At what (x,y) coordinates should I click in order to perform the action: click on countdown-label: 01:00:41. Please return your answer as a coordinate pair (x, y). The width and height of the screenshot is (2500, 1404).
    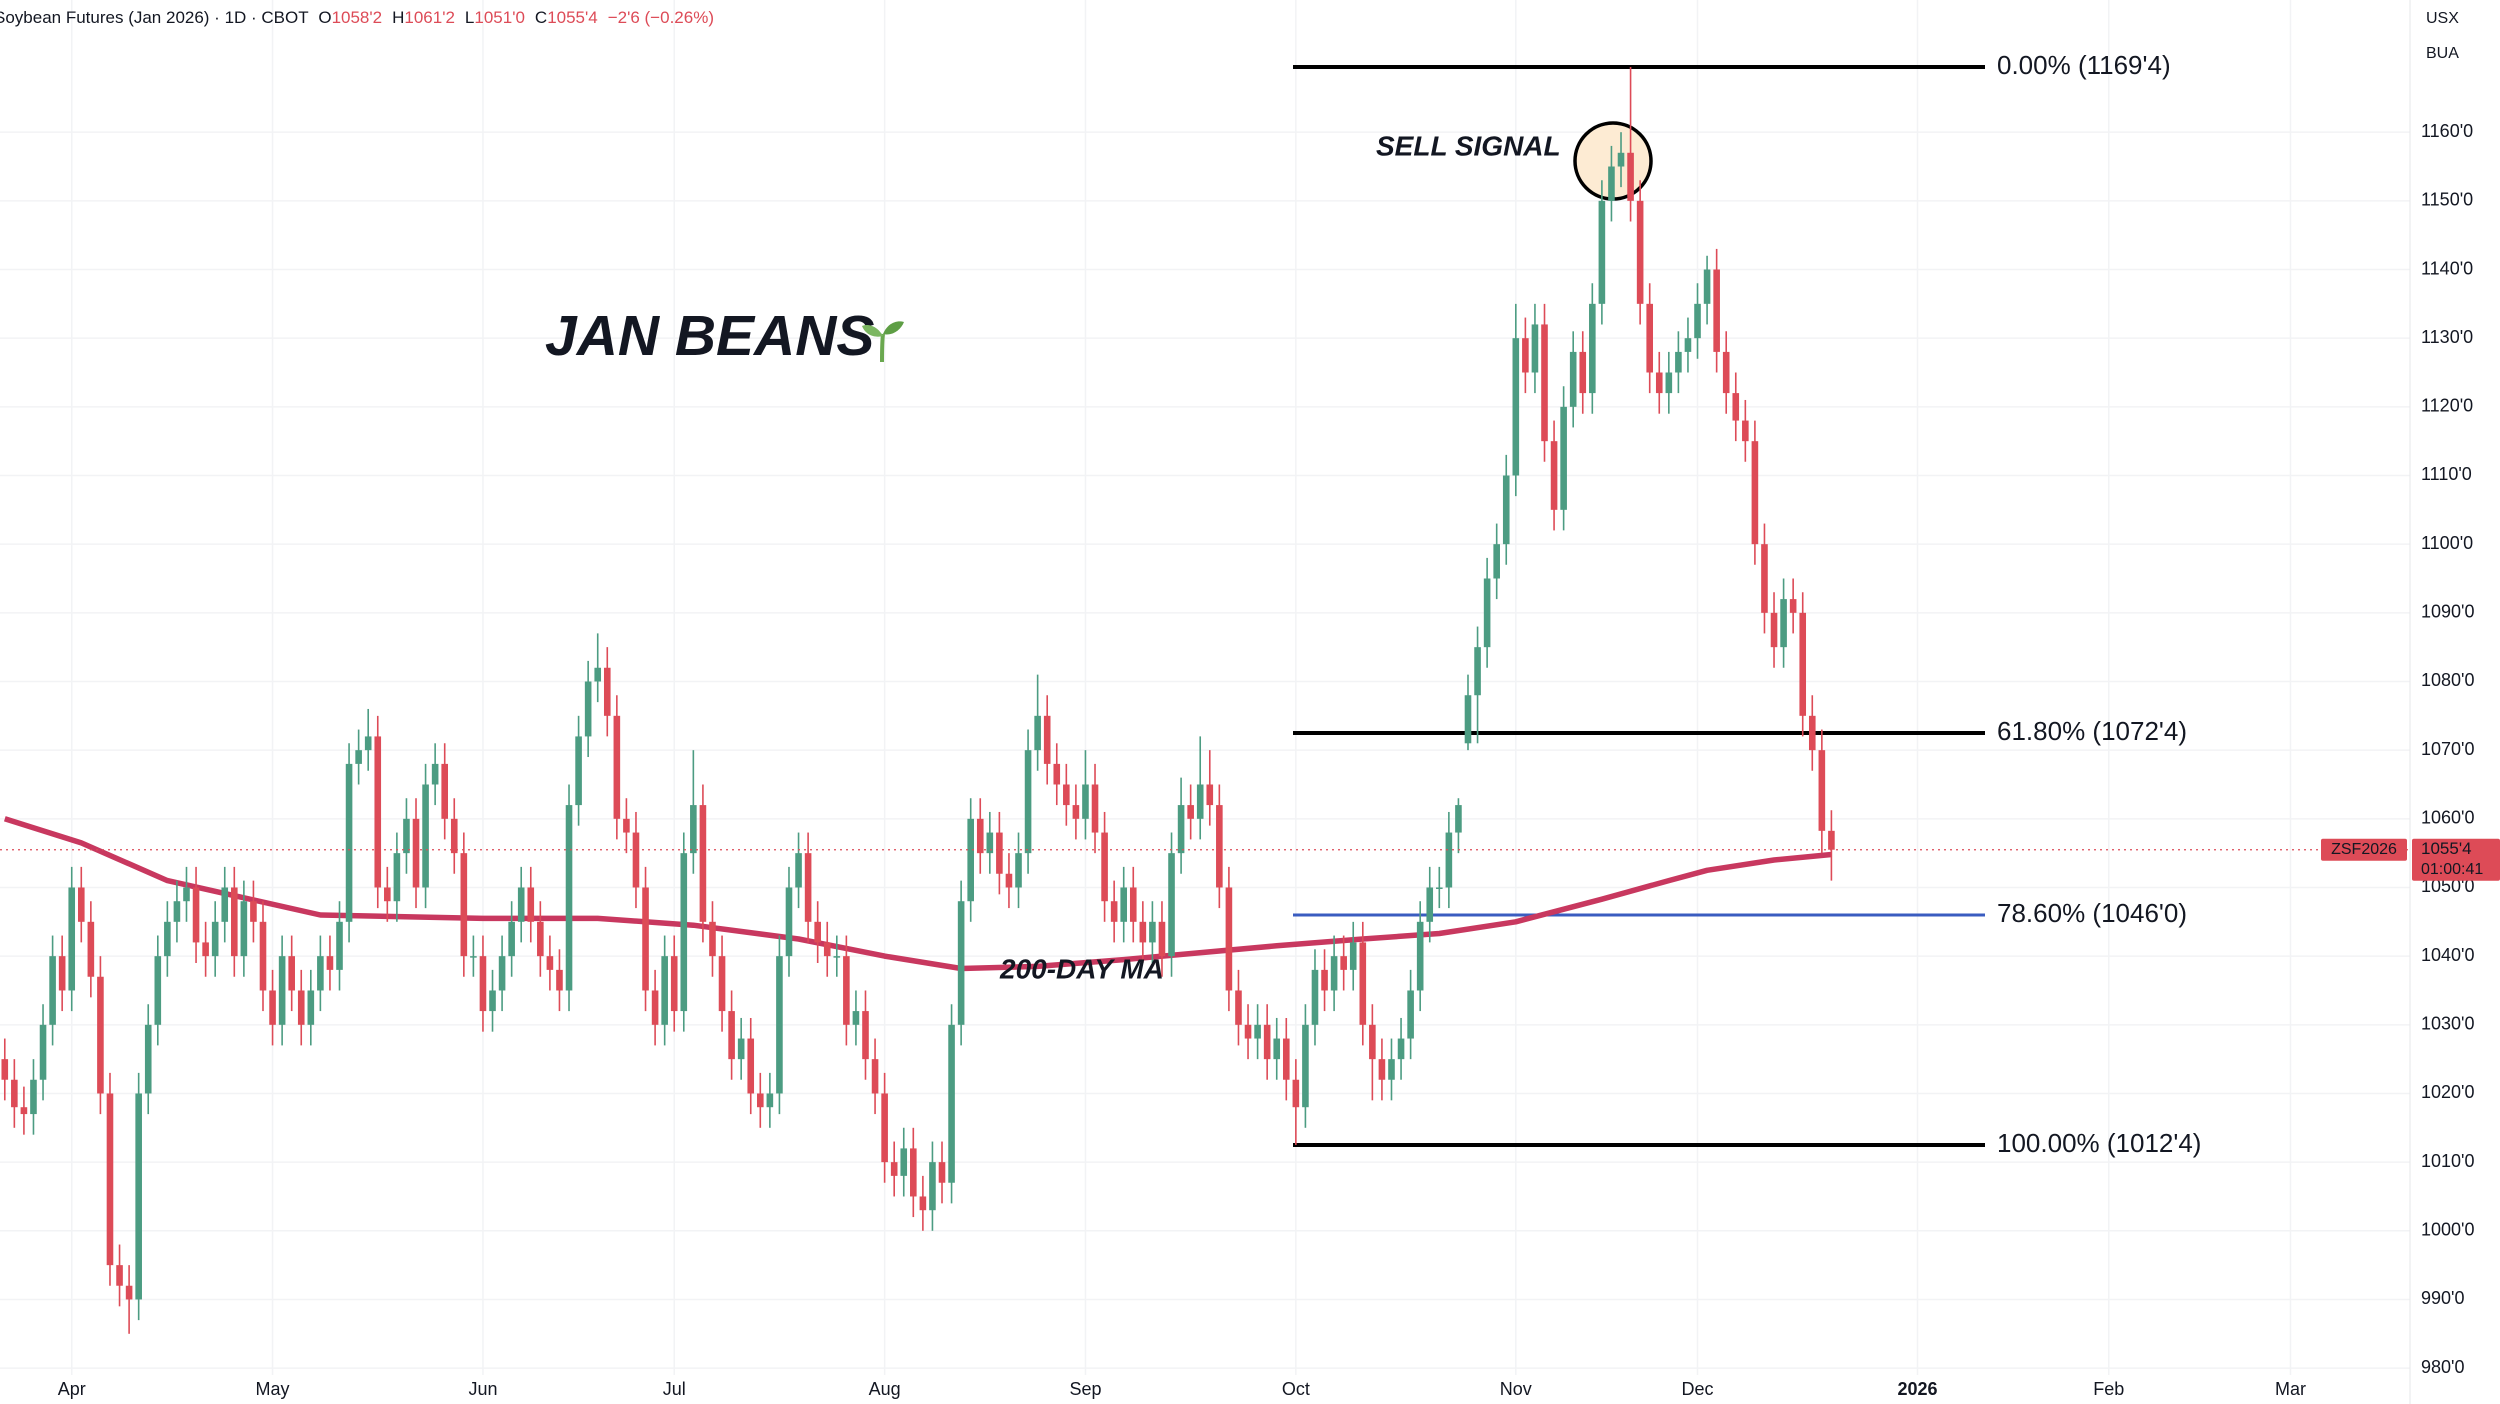
    Looking at the image, I should click on (2452, 869).